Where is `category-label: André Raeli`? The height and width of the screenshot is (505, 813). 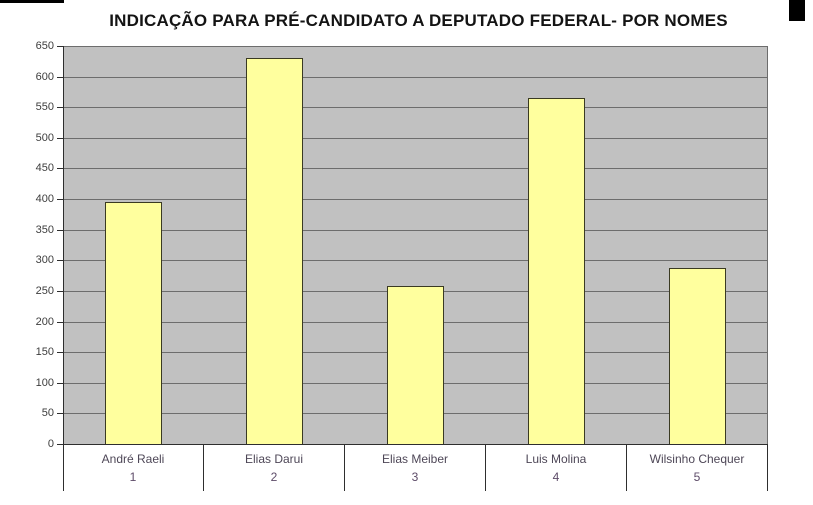 category-label: André Raeli is located at coordinates (133, 459).